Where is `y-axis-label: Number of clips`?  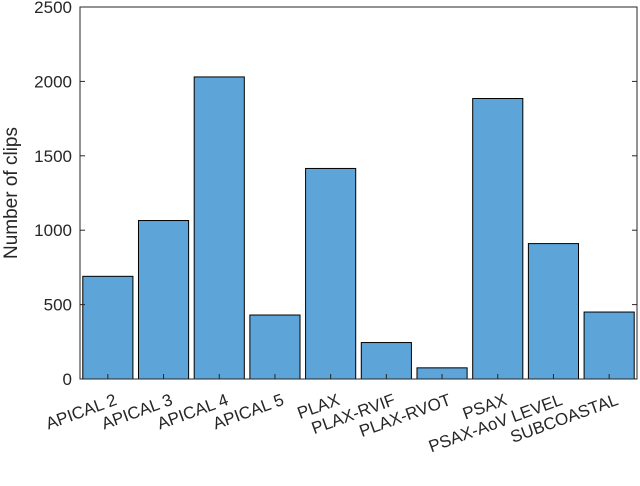
y-axis-label: Number of clips is located at coordinates (11, 193).